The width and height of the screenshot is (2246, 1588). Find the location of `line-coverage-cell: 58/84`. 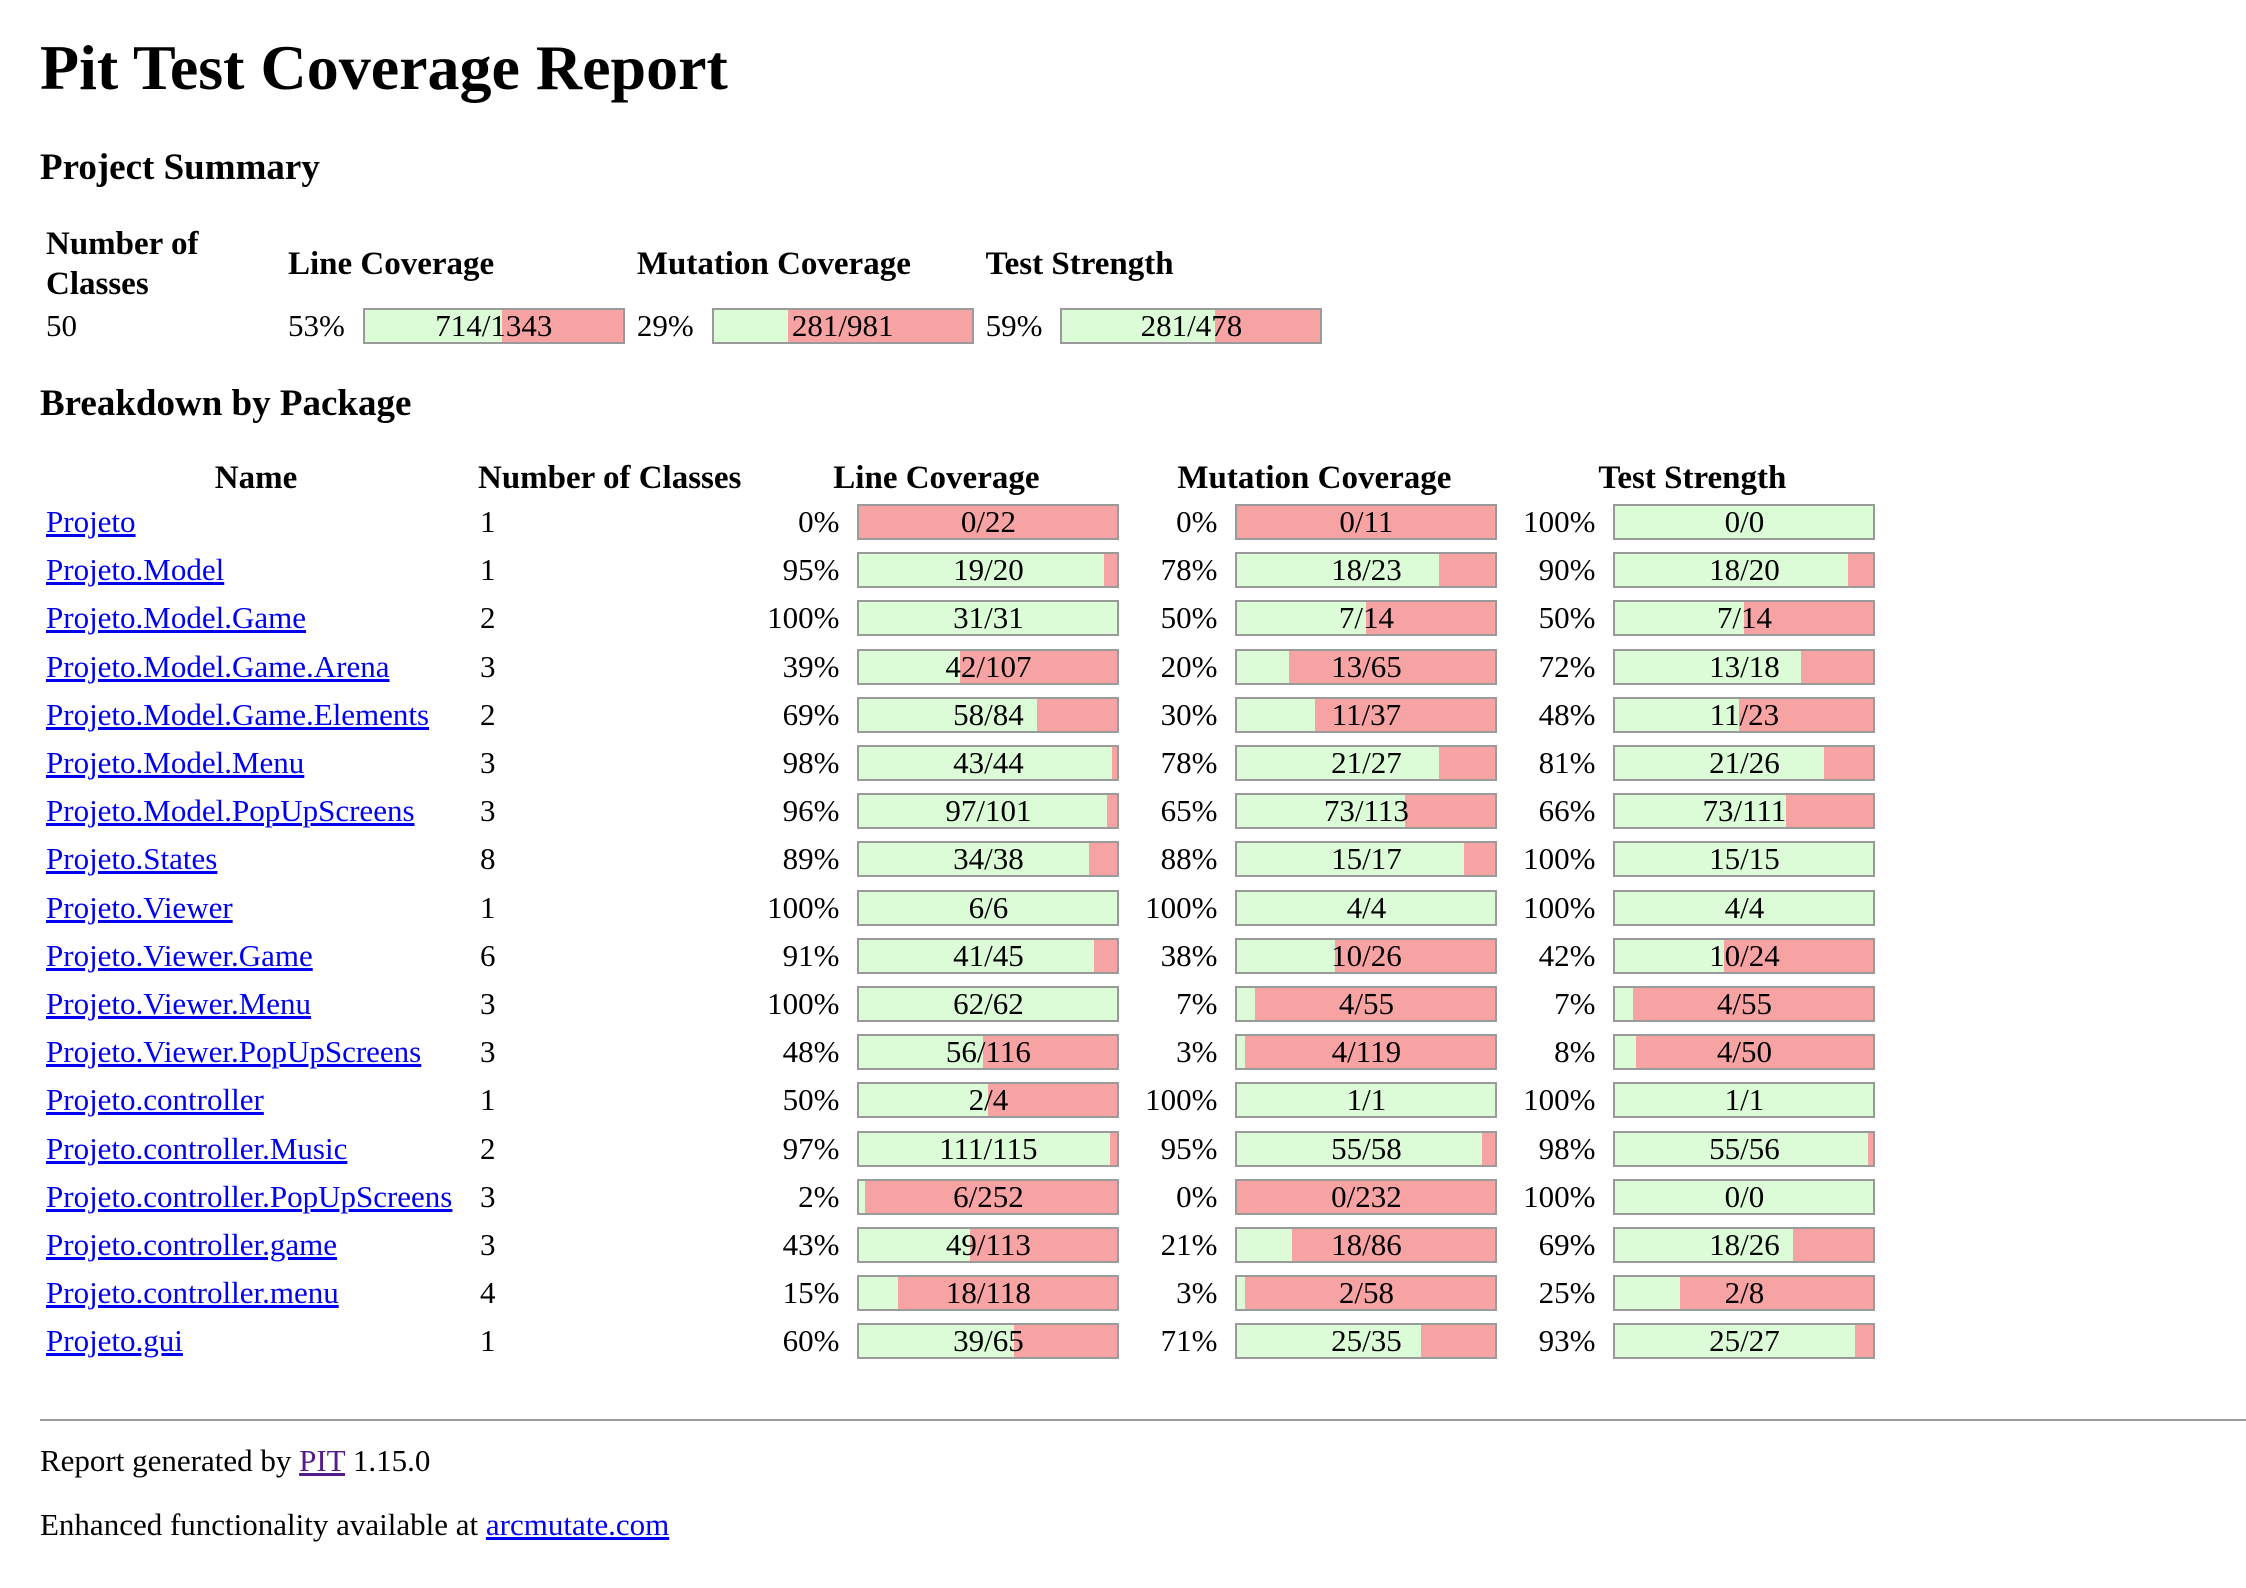

line-coverage-cell: 58/84 is located at coordinates (988, 715).